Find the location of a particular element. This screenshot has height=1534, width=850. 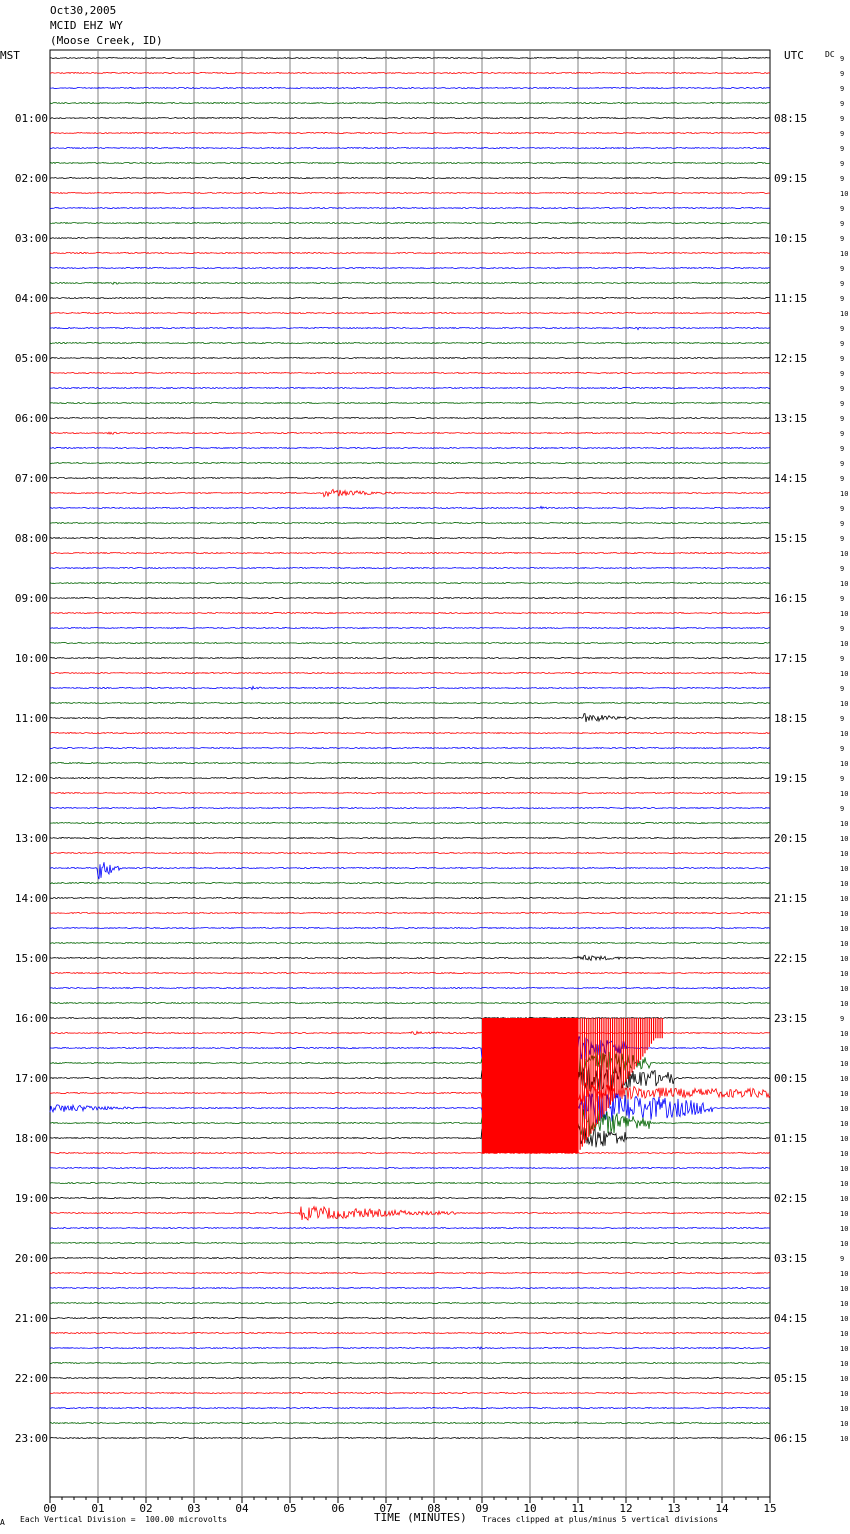

left-hour-label: 16:00 is located at coordinates (31, 1018).